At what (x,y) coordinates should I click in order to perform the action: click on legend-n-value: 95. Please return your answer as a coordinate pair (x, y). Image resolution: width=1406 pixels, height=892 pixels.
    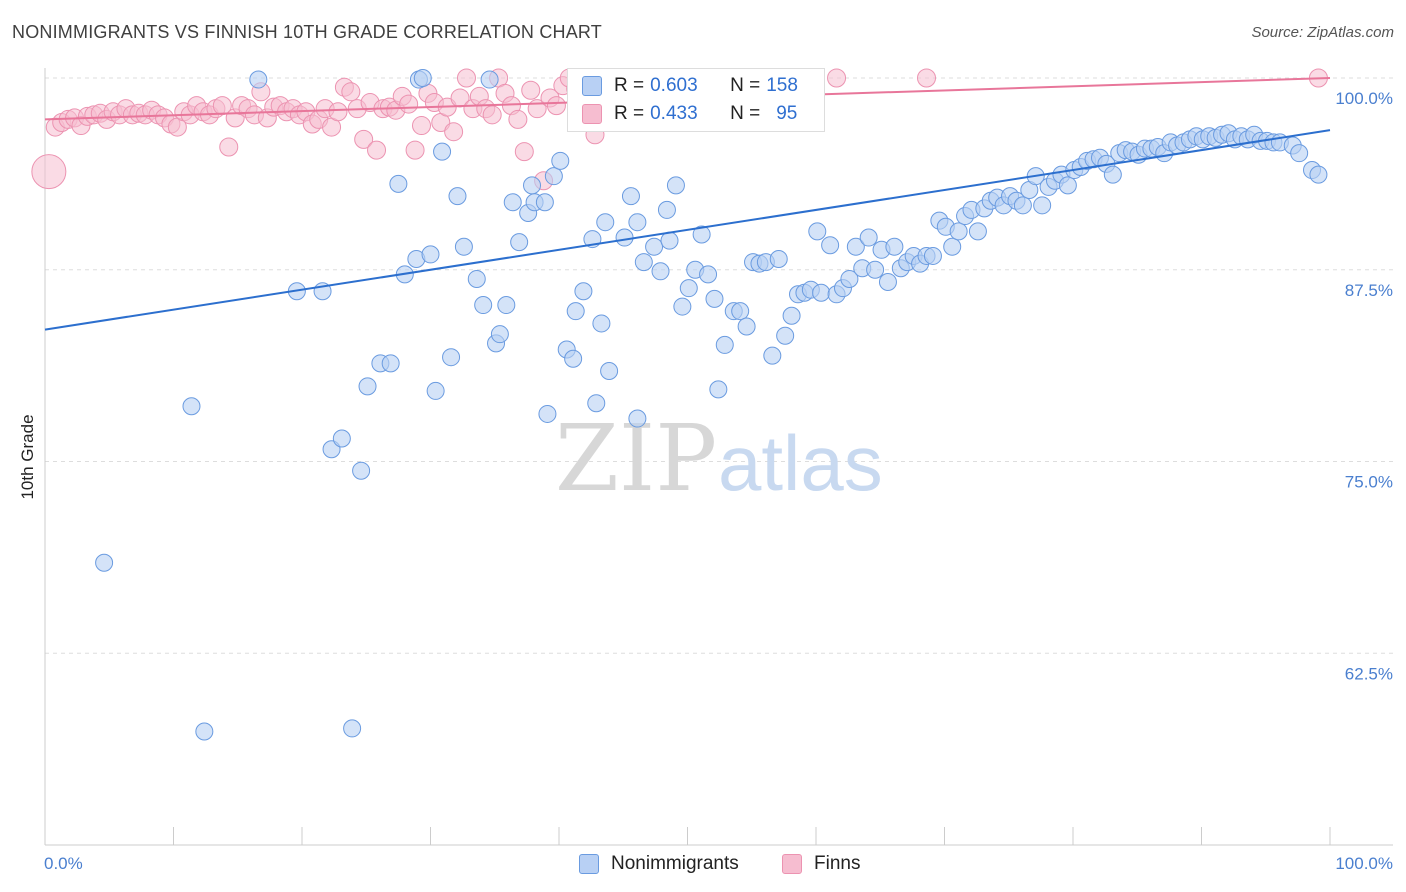
    Looking at the image, I should click on (787, 113).